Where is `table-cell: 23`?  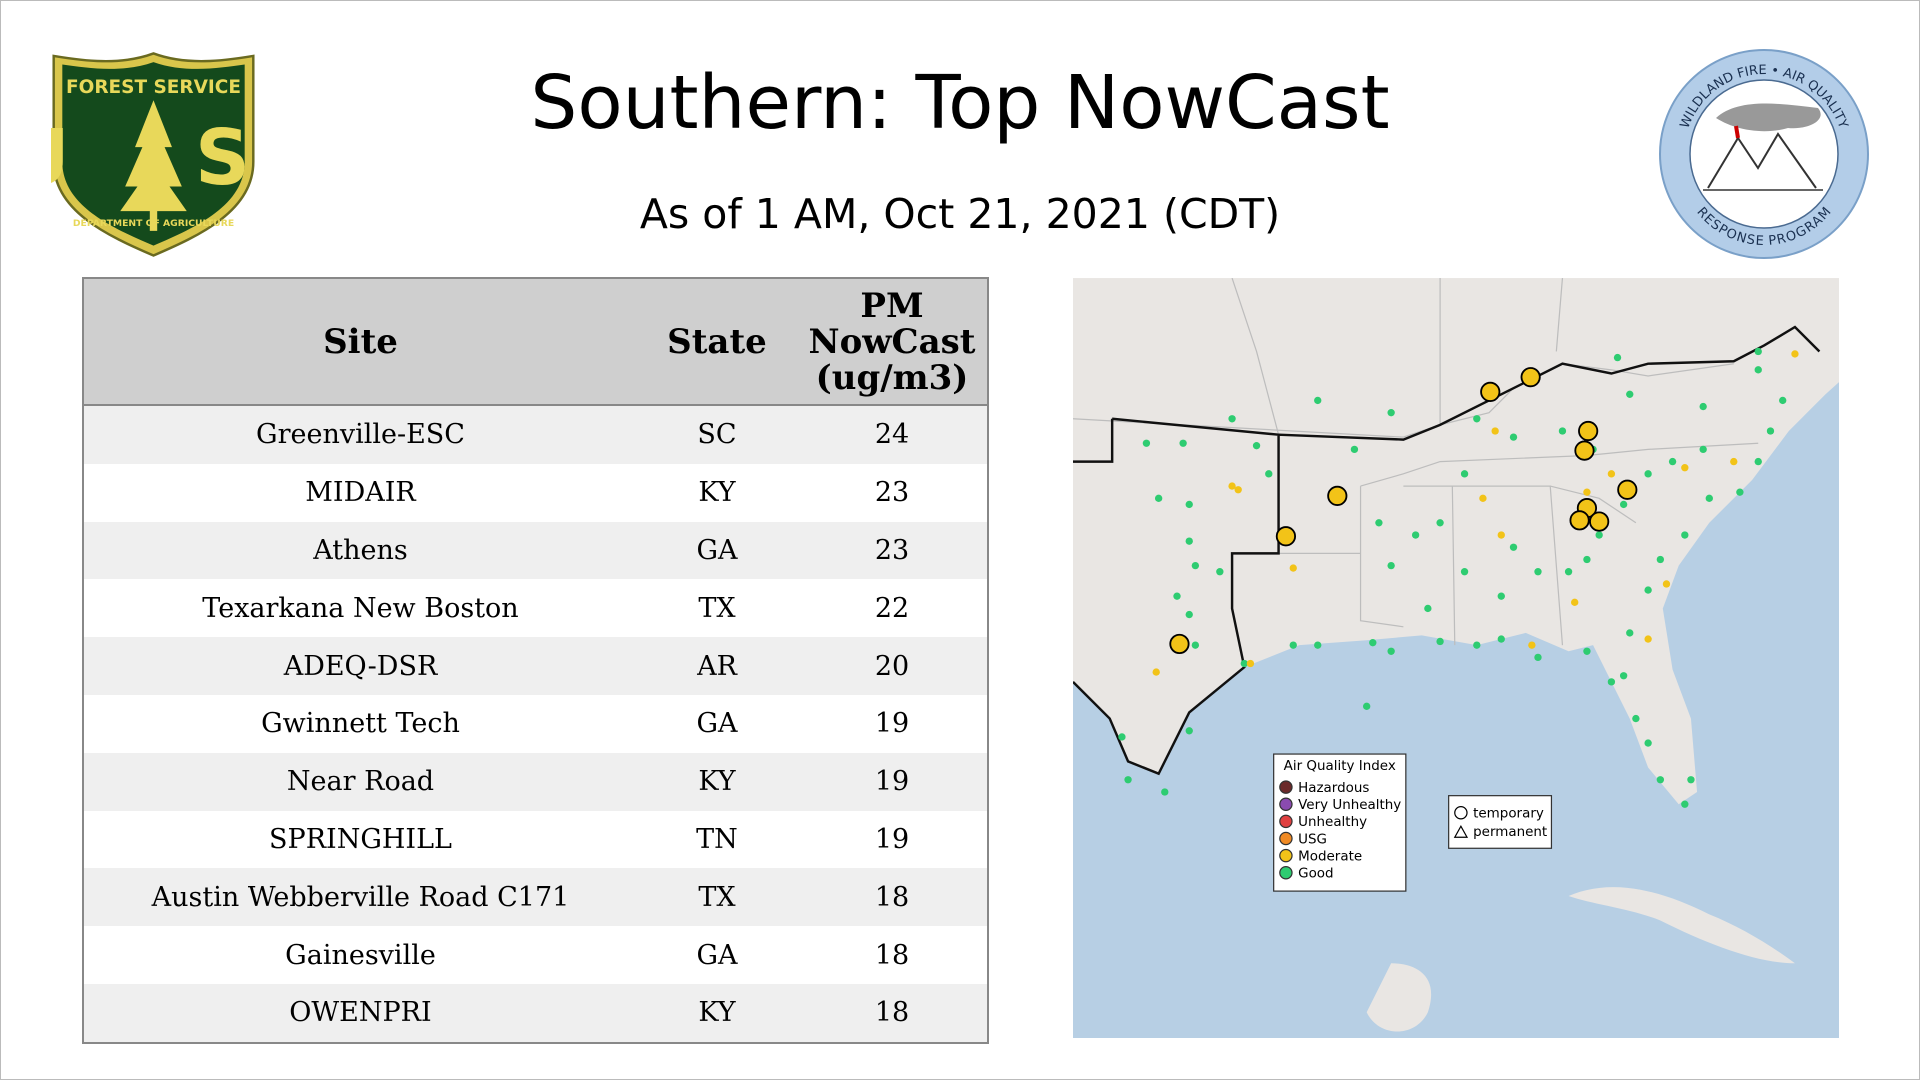 table-cell: 23 is located at coordinates (892, 492).